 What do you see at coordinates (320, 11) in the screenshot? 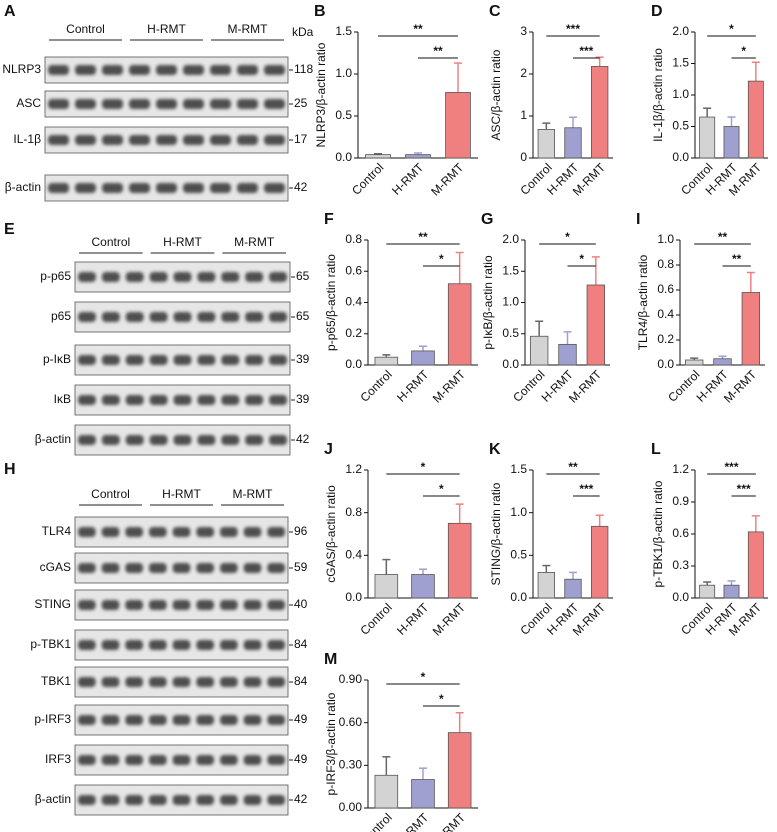
I see `panel-letter: B` at bounding box center [320, 11].